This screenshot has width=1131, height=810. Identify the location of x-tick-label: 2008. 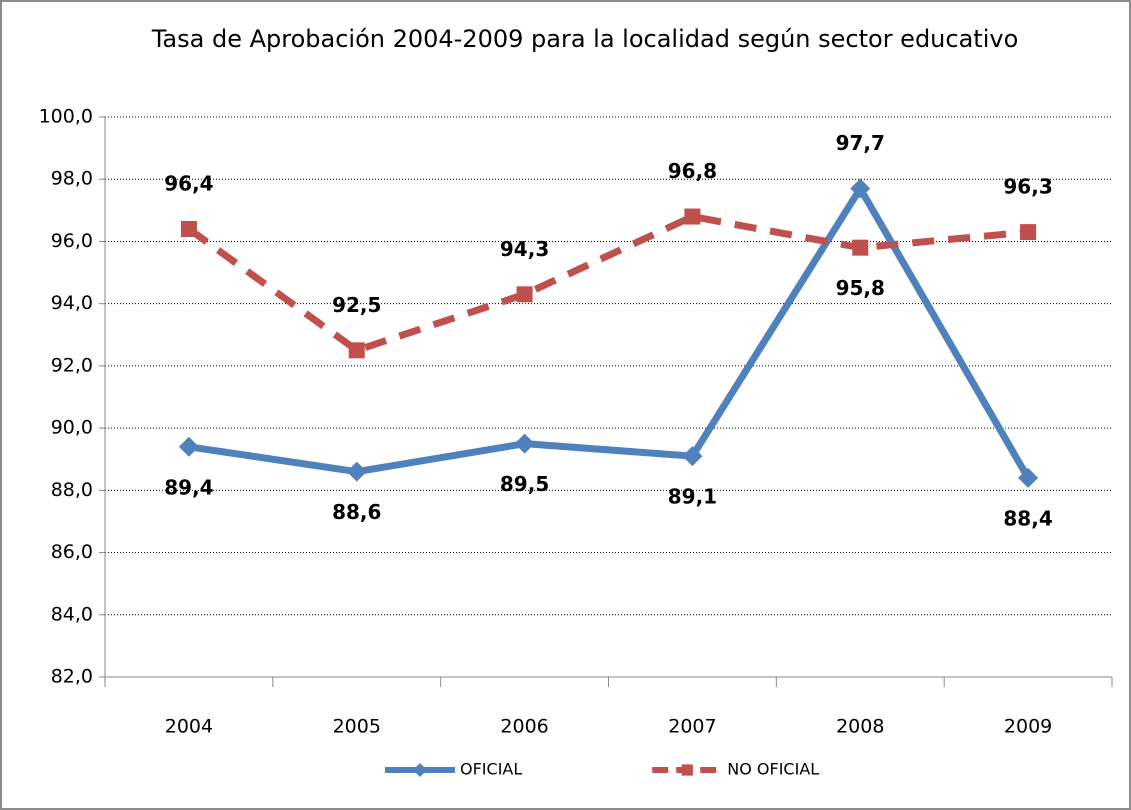
(860, 727).